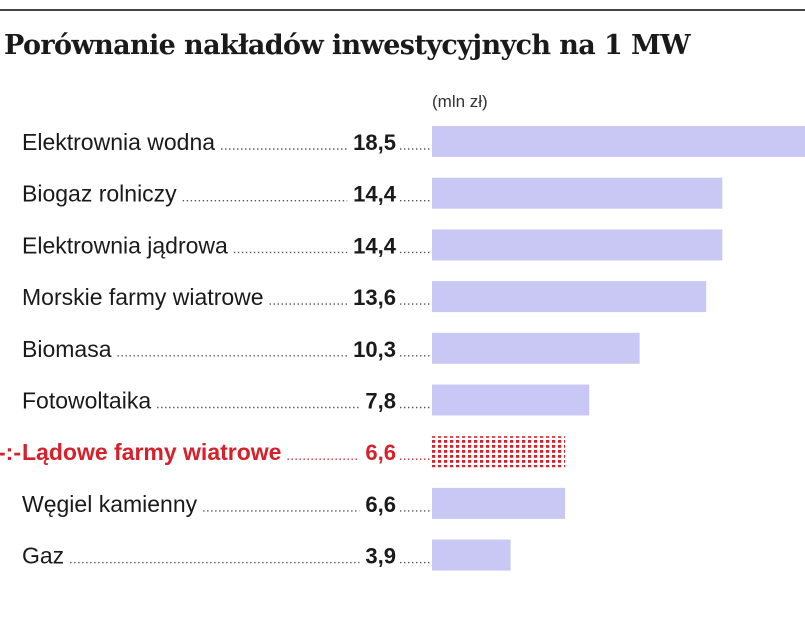 The width and height of the screenshot is (805, 633). Describe the element at coordinates (118, 142) in the screenshot. I see `category-label: Elektrownia wodna` at that location.